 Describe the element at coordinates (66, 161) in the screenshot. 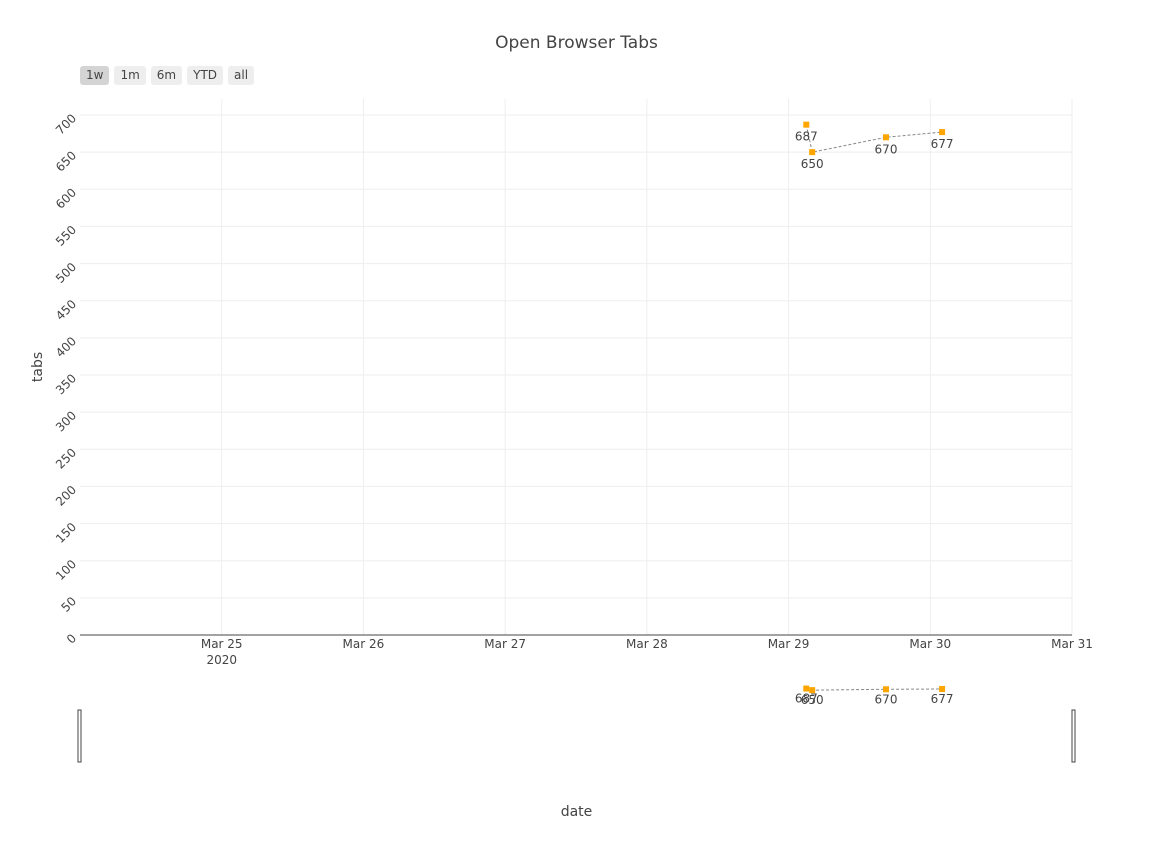

I see `y-tick-label: 650` at that location.